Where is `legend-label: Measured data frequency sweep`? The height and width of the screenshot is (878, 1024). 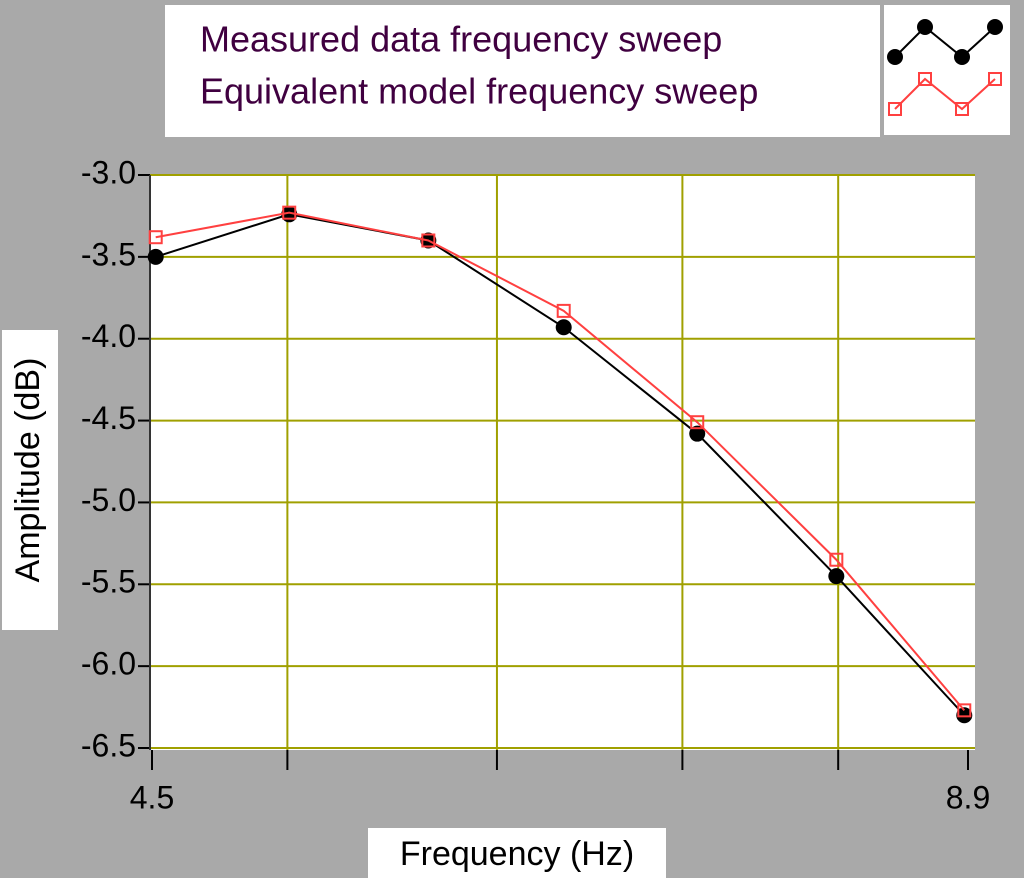
legend-label: Measured data frequency sweep is located at coordinates (461, 39).